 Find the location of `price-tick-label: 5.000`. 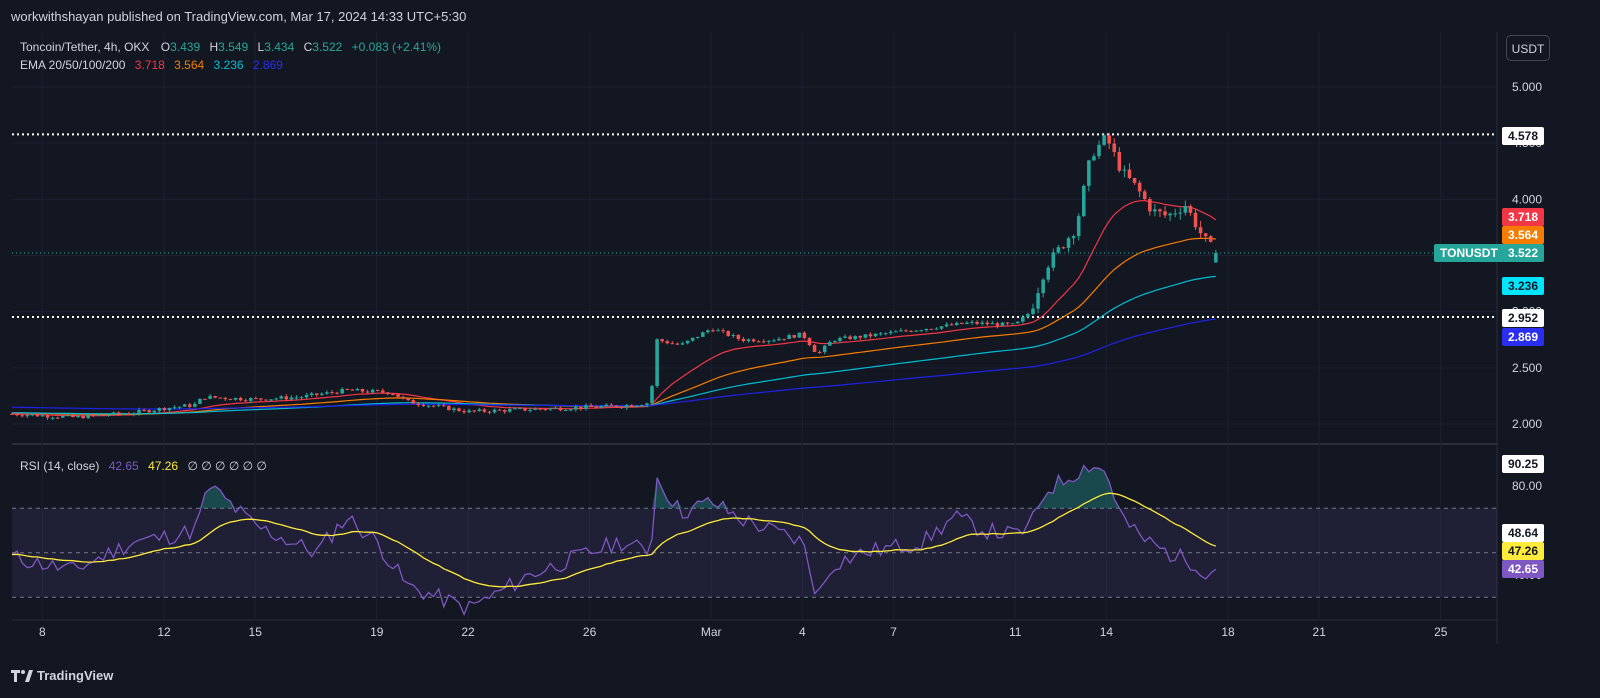

price-tick-label: 5.000 is located at coordinates (1527, 87).